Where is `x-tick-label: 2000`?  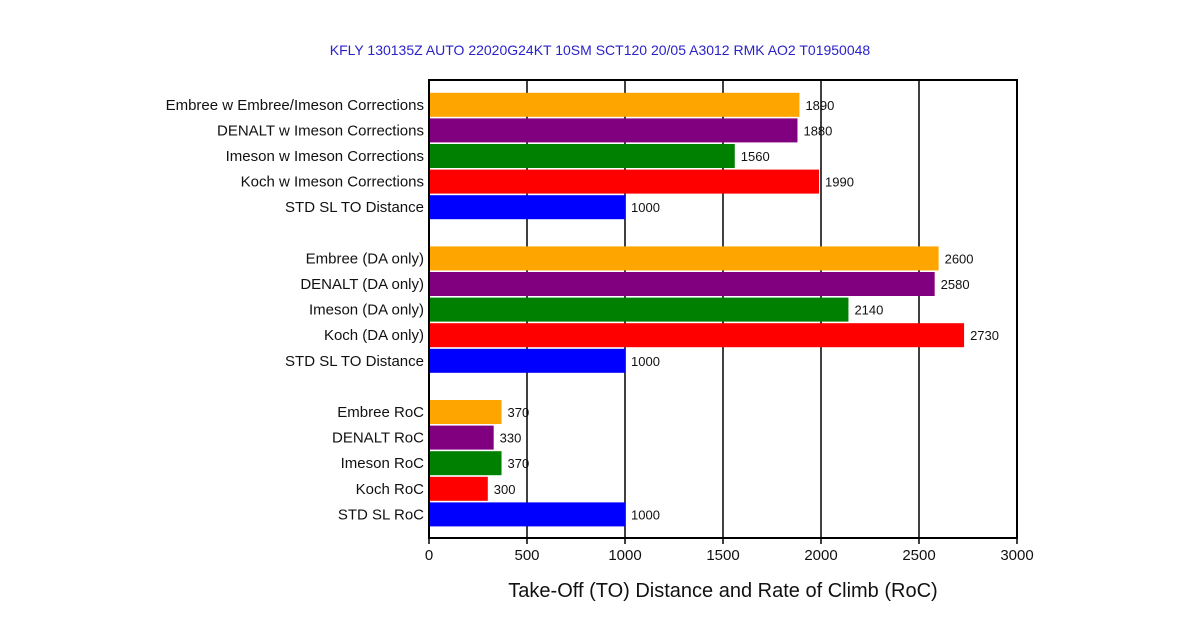 x-tick-label: 2000 is located at coordinates (820, 555).